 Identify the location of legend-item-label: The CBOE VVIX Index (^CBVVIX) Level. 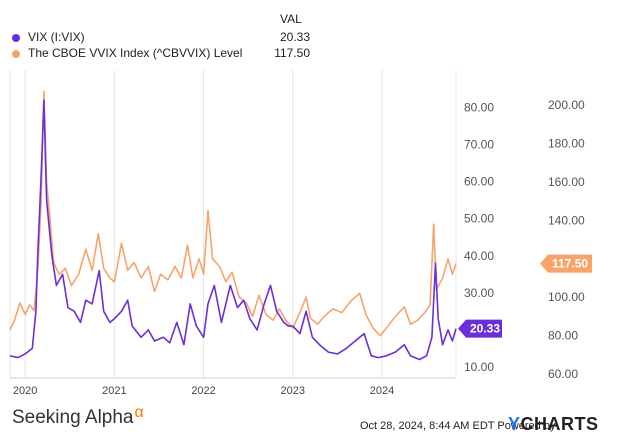
(135, 53).